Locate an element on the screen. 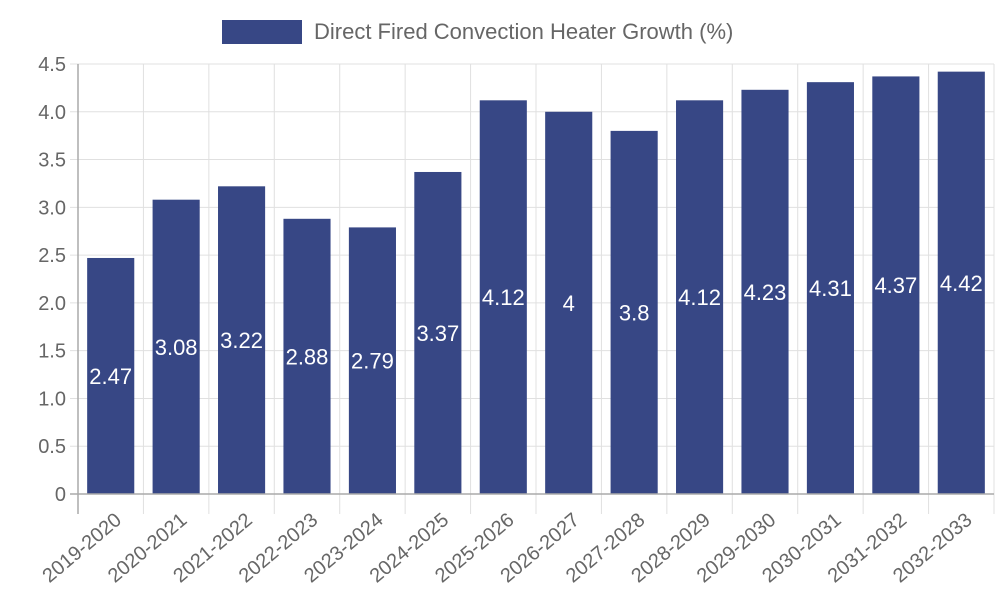  bar-value-label: 4.42 is located at coordinates (961, 283).